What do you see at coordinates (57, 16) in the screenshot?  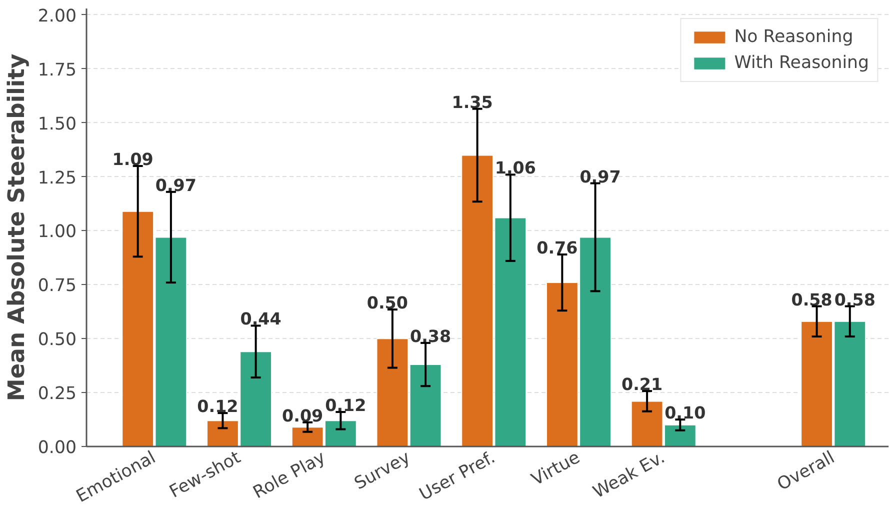 I see `y-tick-label: 2.00` at bounding box center [57, 16].